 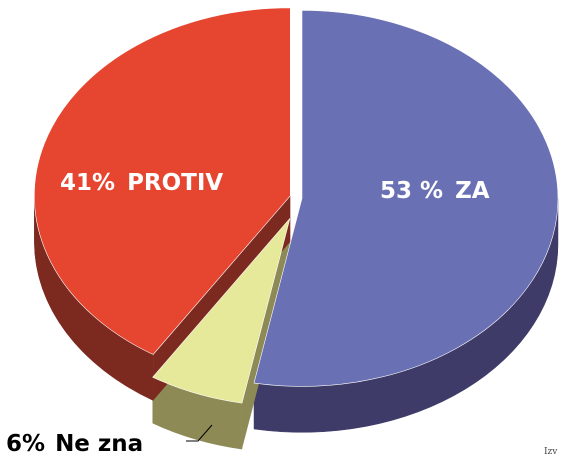 What do you see at coordinates (175, 183) in the screenshot?
I see `category-label: PROTIV` at bounding box center [175, 183].